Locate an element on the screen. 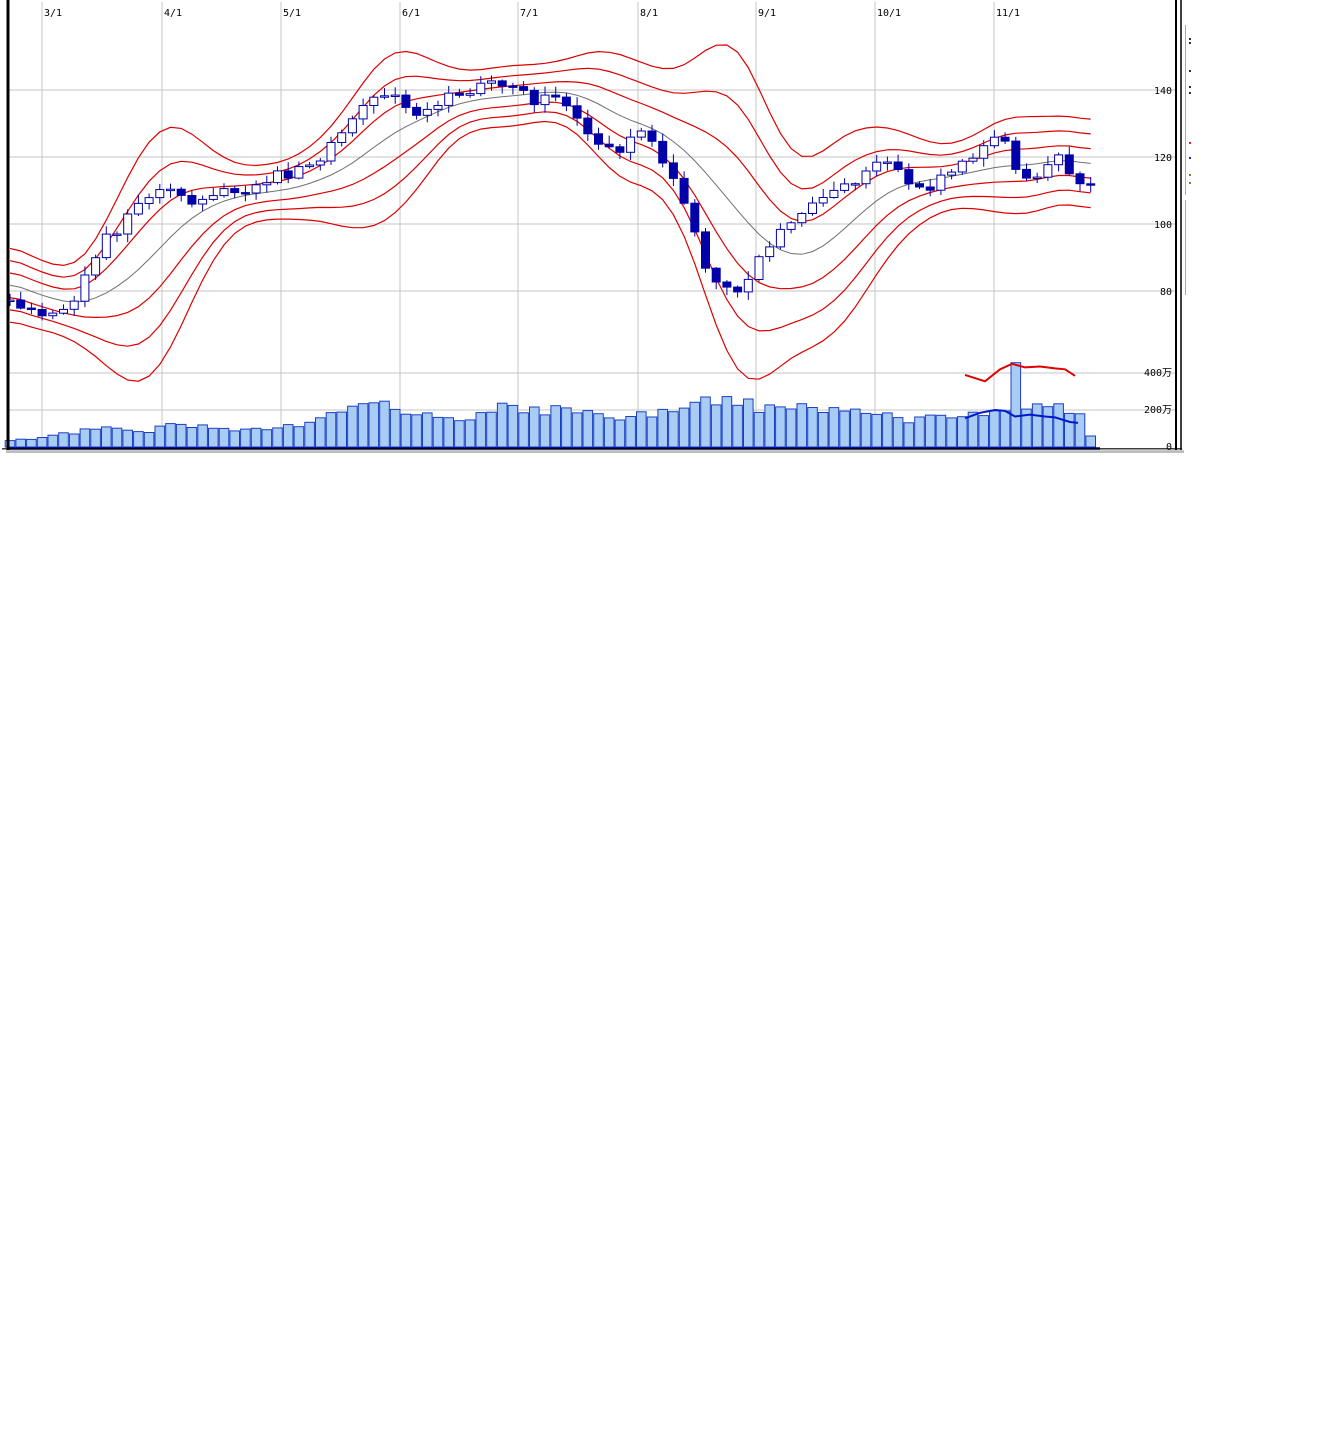 The image size is (1332, 1440). svg-text: 120 is located at coordinates (1163, 158).